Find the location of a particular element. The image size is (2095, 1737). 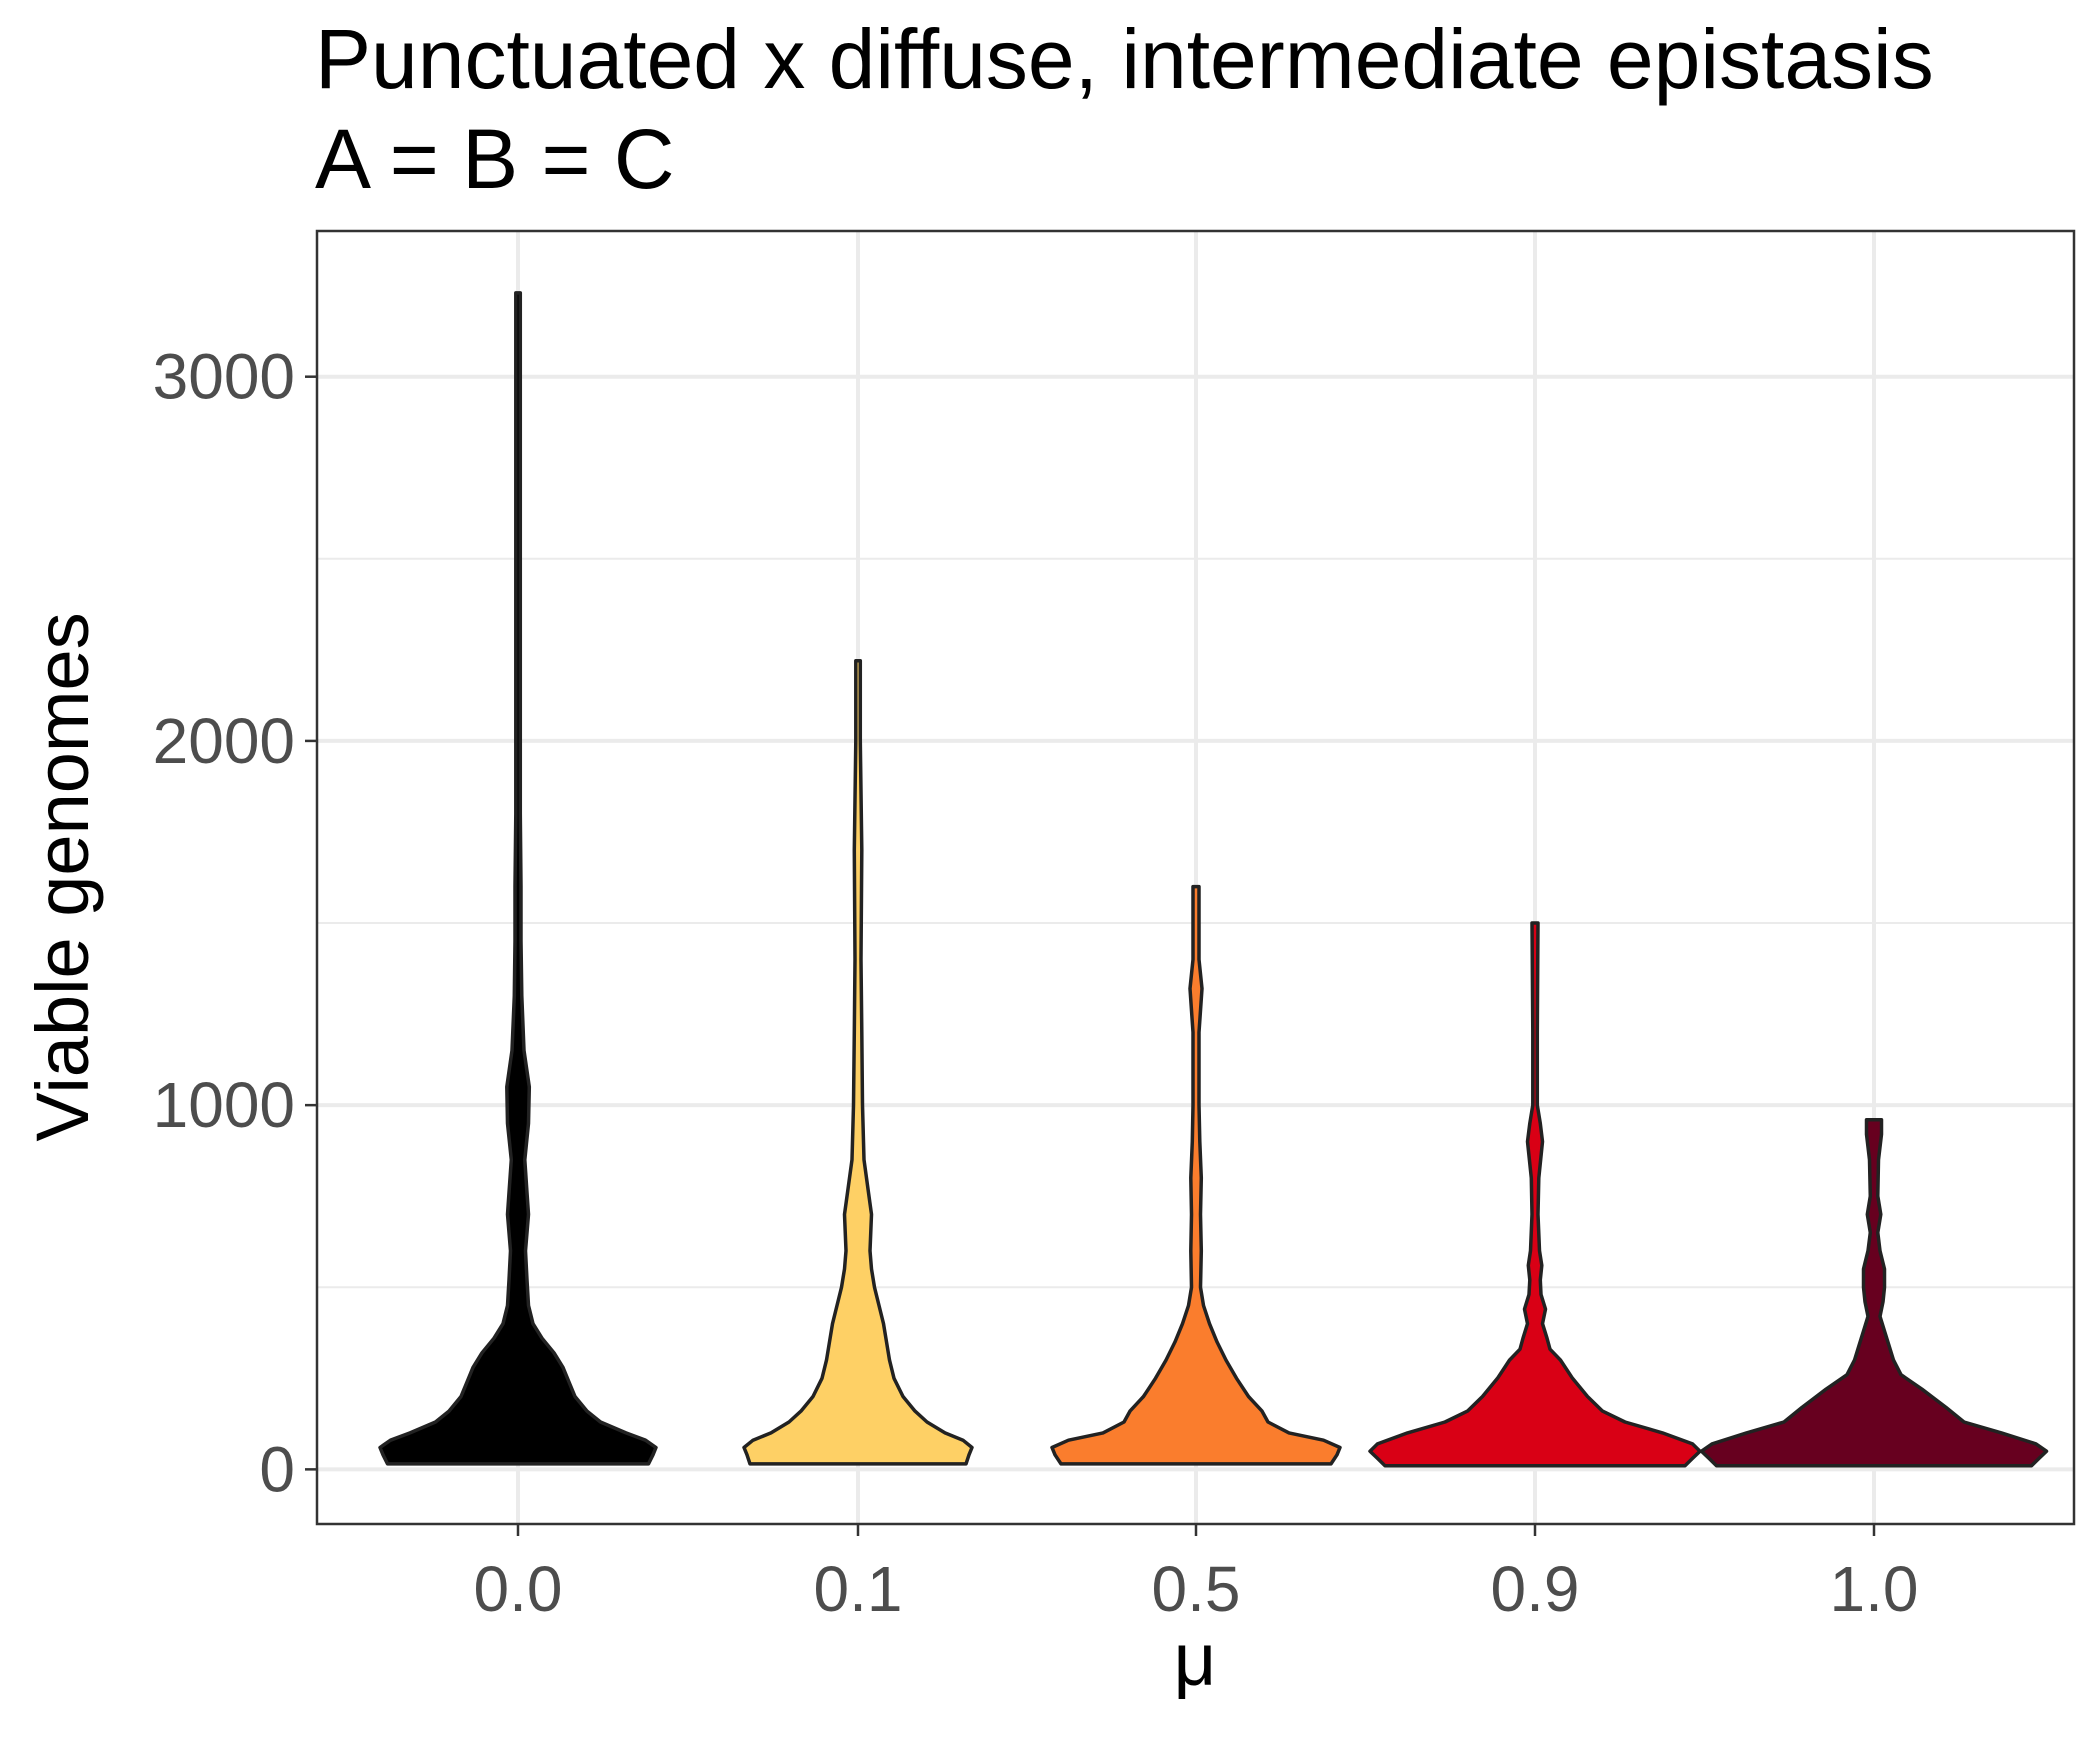

x-tick-label: 0.1 is located at coordinates (858, 1589).